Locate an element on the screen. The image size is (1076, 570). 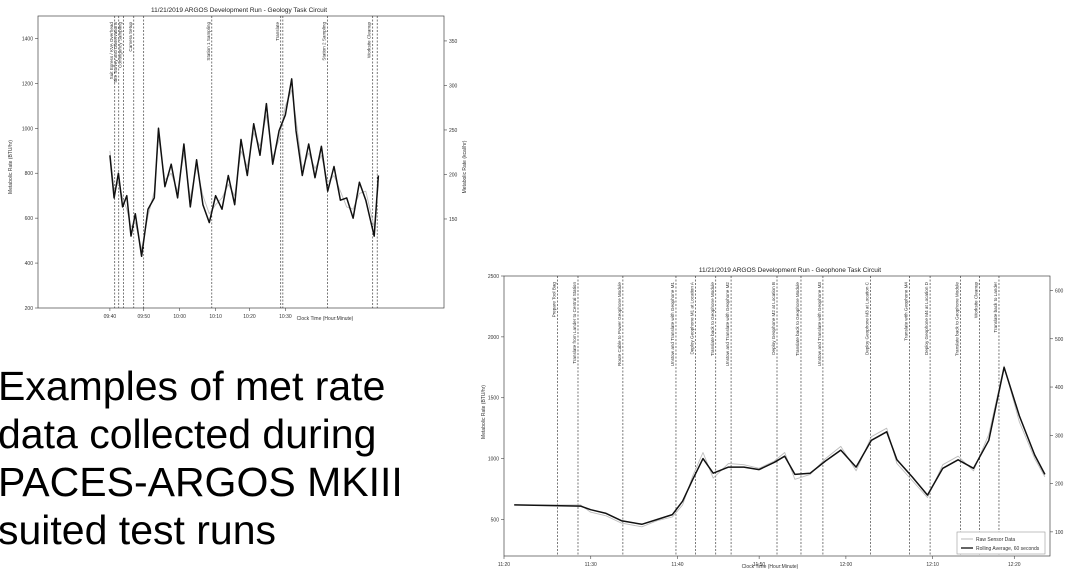
chart1-event-label-9: Worksite Cleanup is located at coordinates (369, 40).